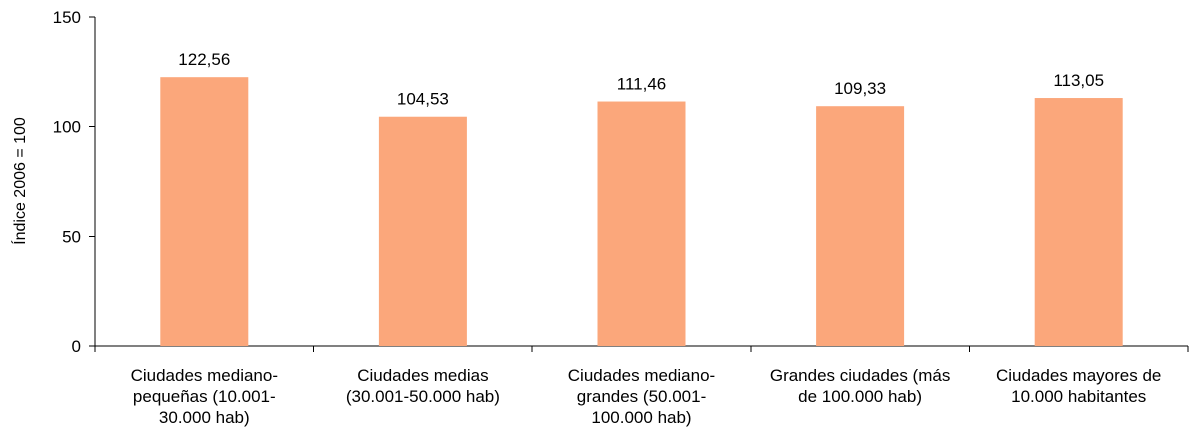  I want to click on category-label-line: 30.000 hab), so click(204, 417).